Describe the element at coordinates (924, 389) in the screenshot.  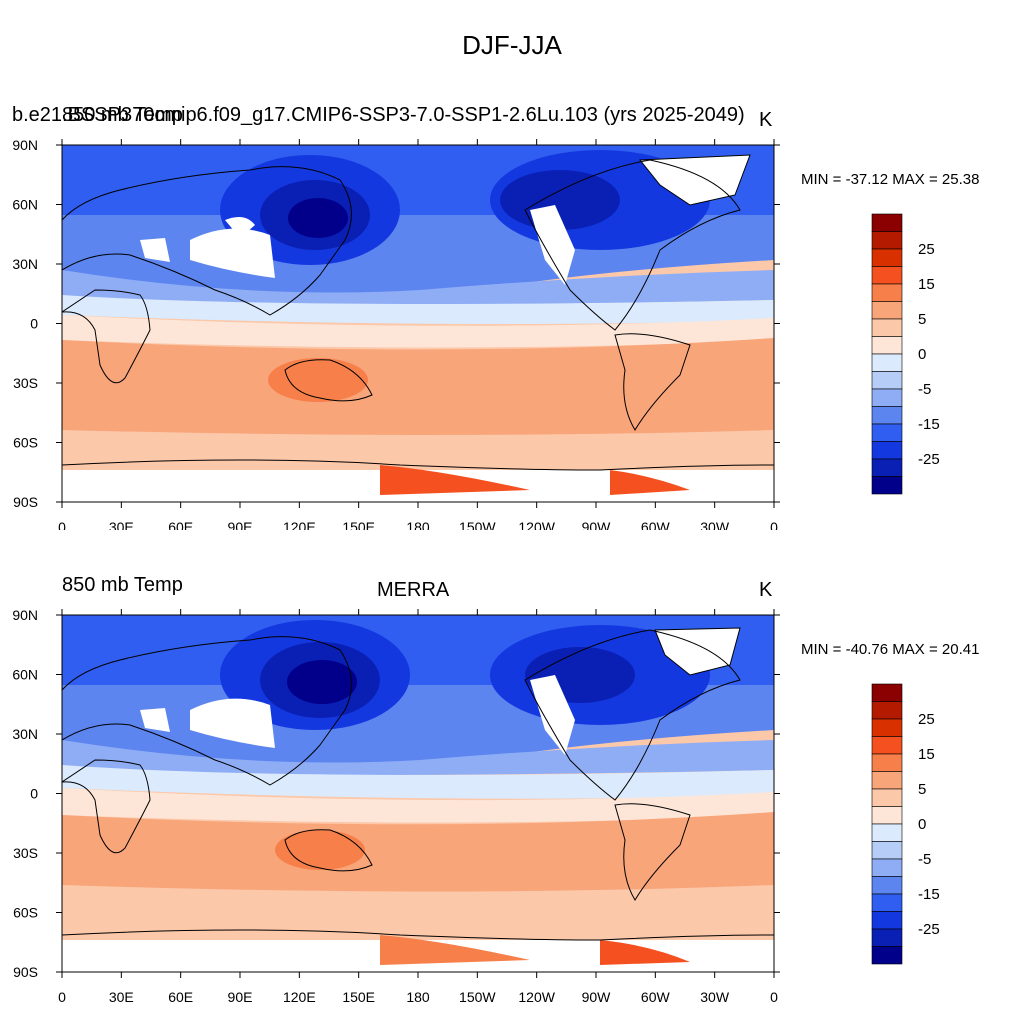
I see `p1-colorbar-label: -5` at that location.